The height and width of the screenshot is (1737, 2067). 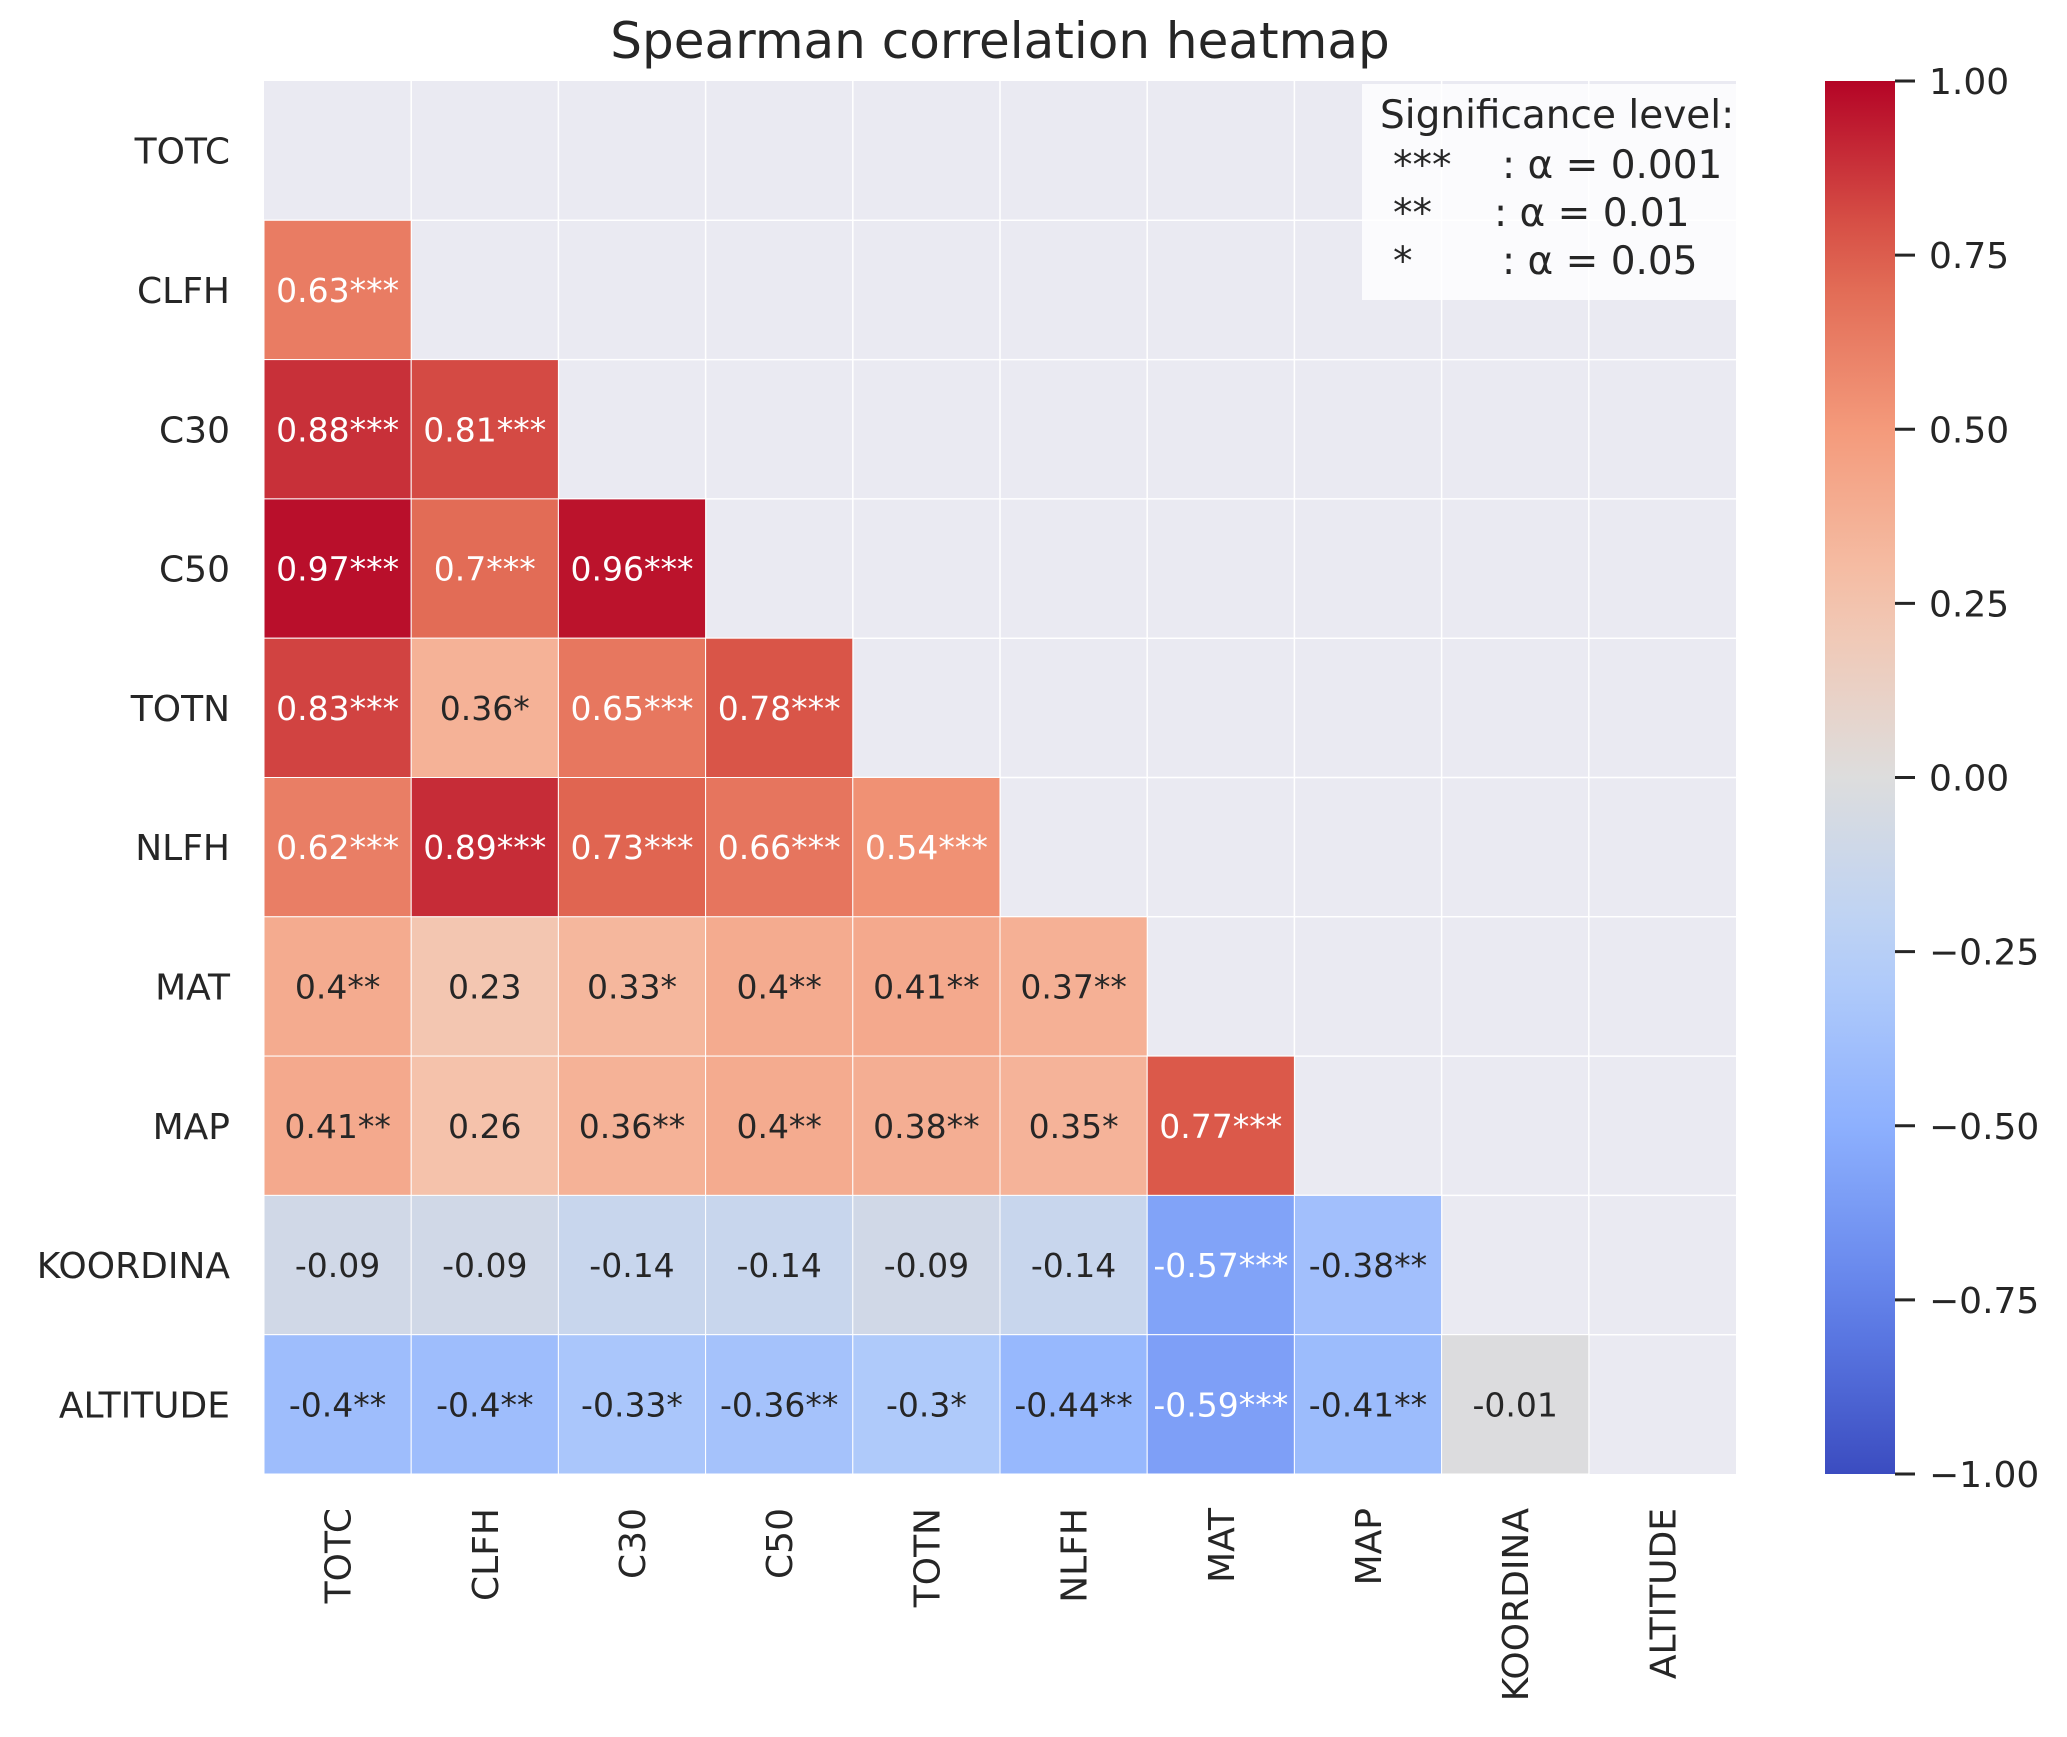 I want to click on cell-label: 0.77***, so click(x=1220, y=1126).